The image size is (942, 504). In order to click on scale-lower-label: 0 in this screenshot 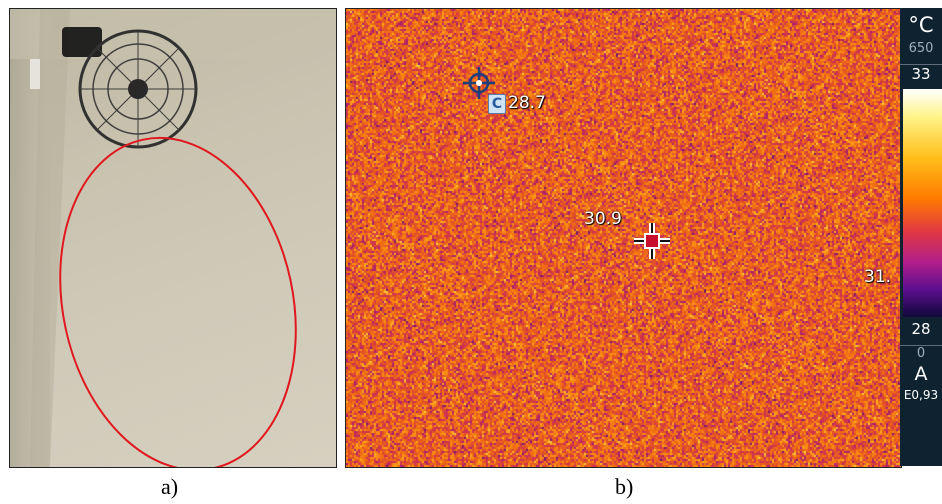, I will do `click(921, 353)`.